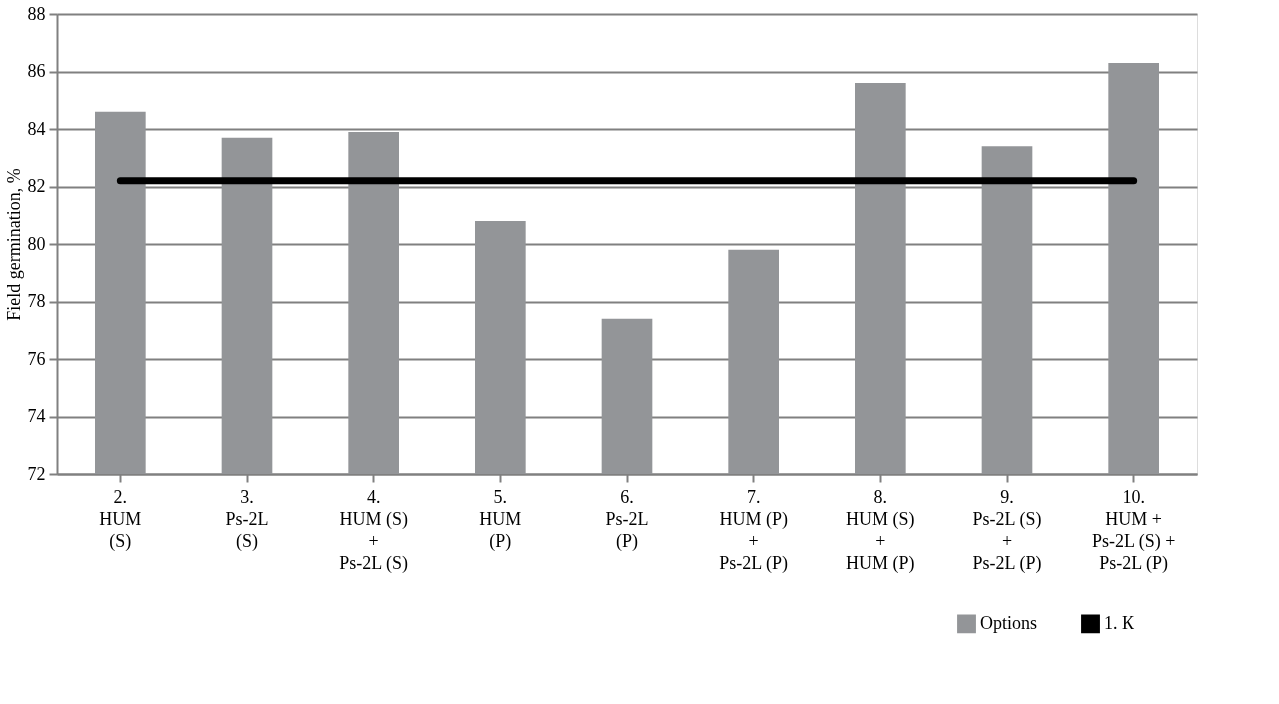  What do you see at coordinates (374, 530) in the screenshot?
I see `x-tick-label: 4. HUM (S) + Ps-2L (S)` at bounding box center [374, 530].